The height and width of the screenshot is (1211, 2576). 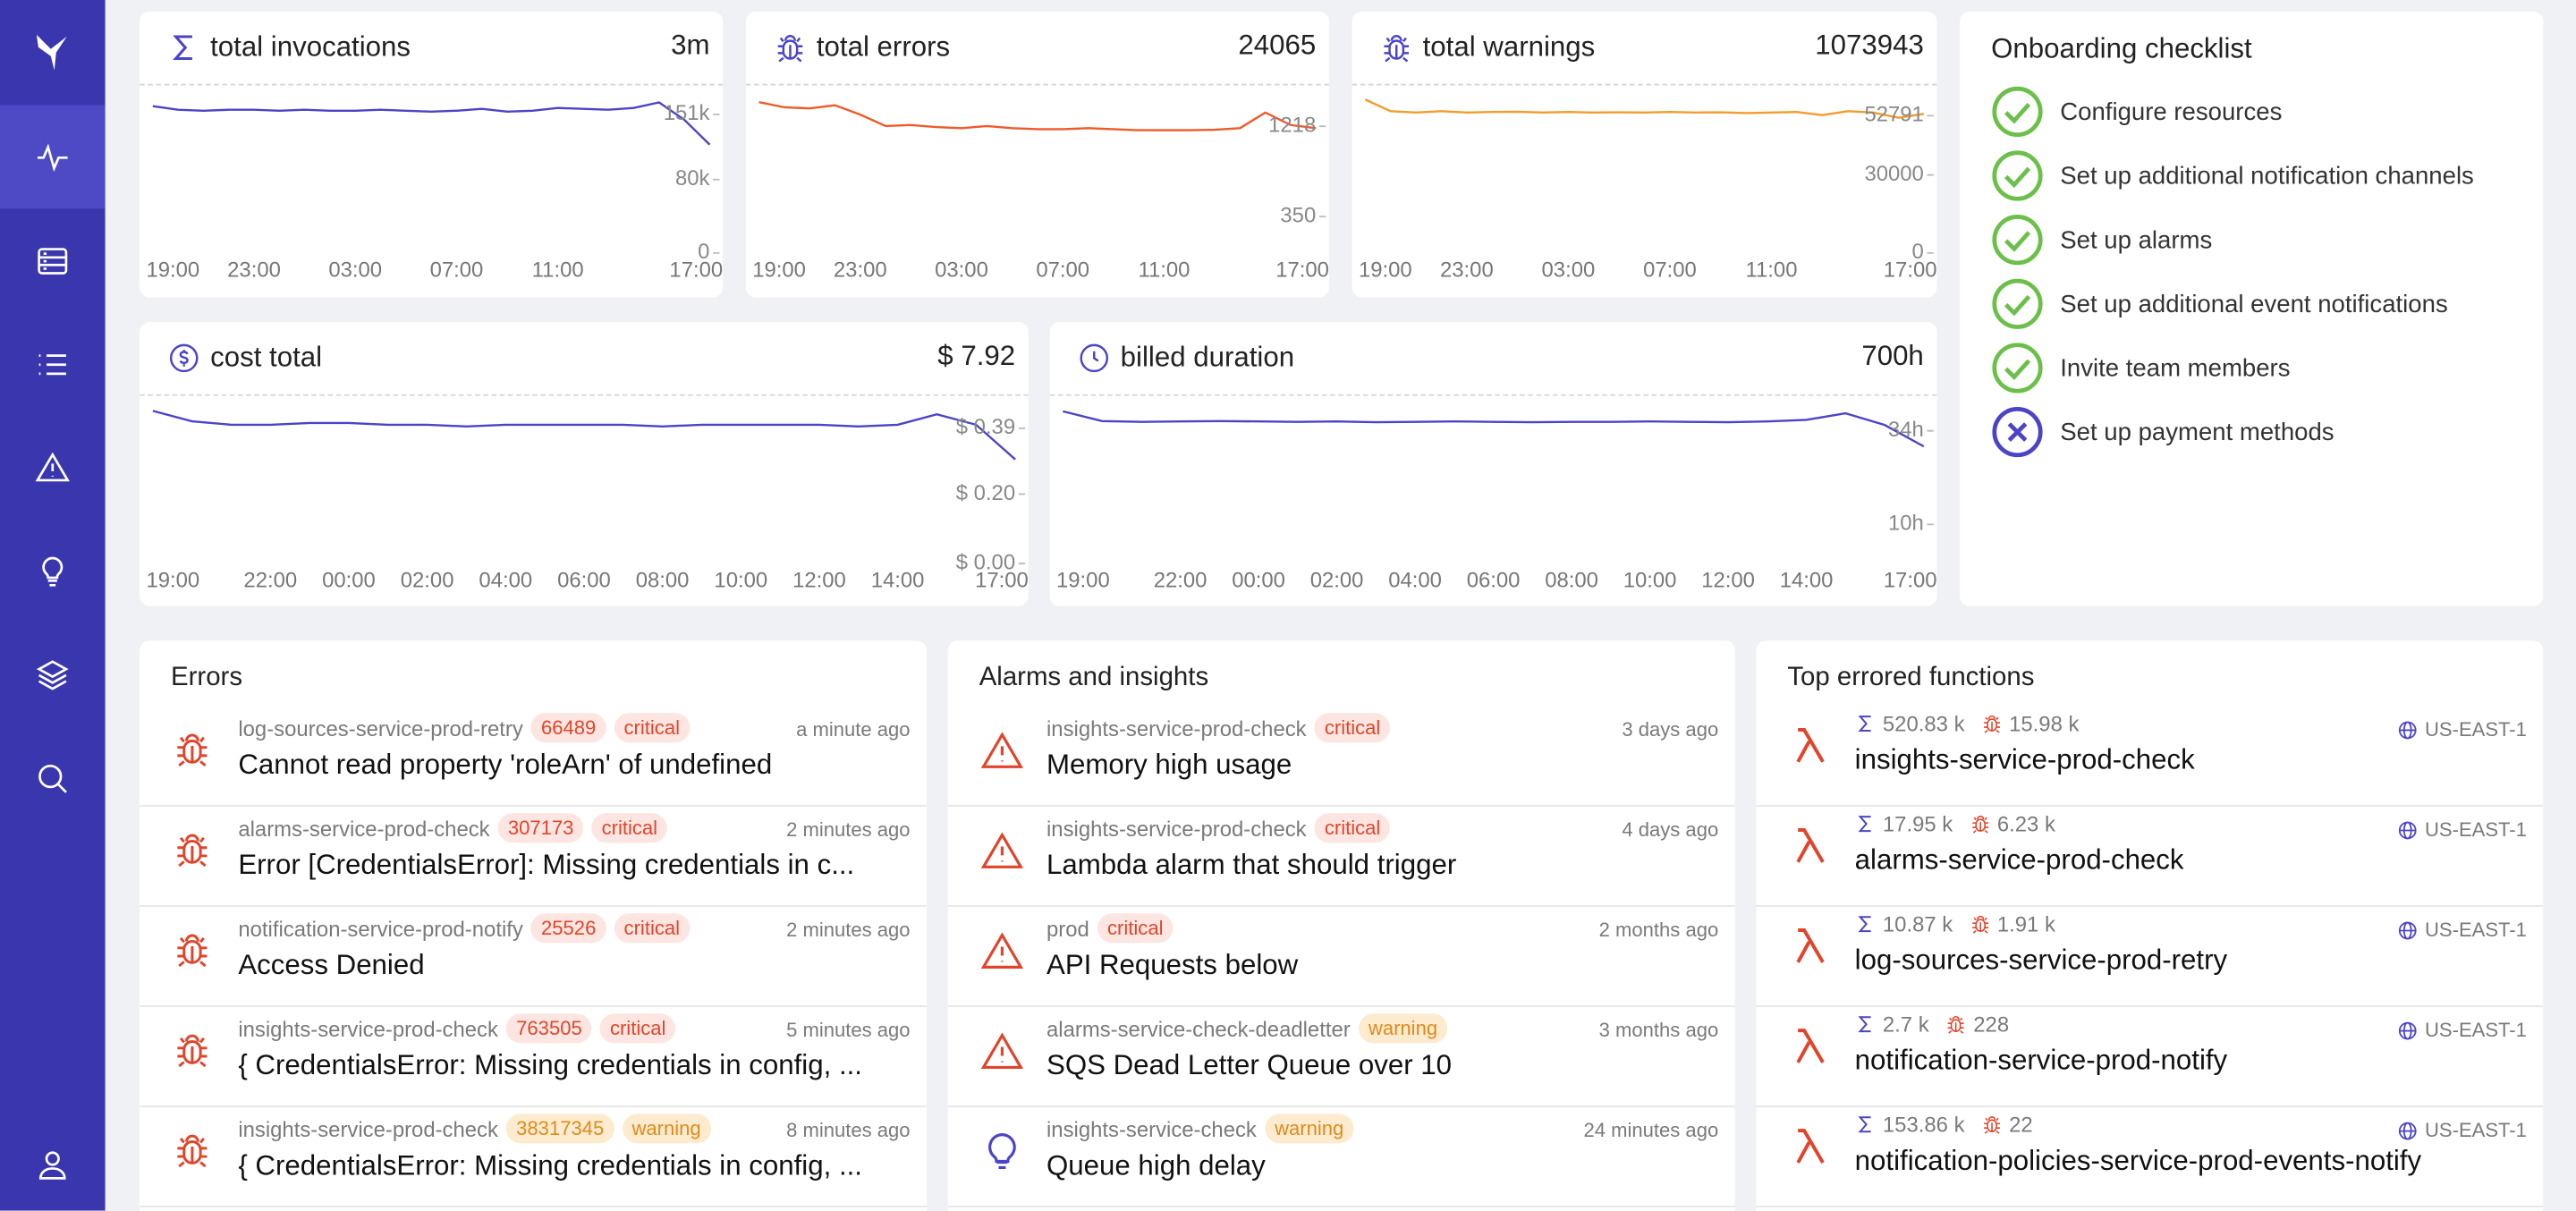 What do you see at coordinates (2247, 112) in the screenshot?
I see `checklist-item: Configure resources` at bounding box center [2247, 112].